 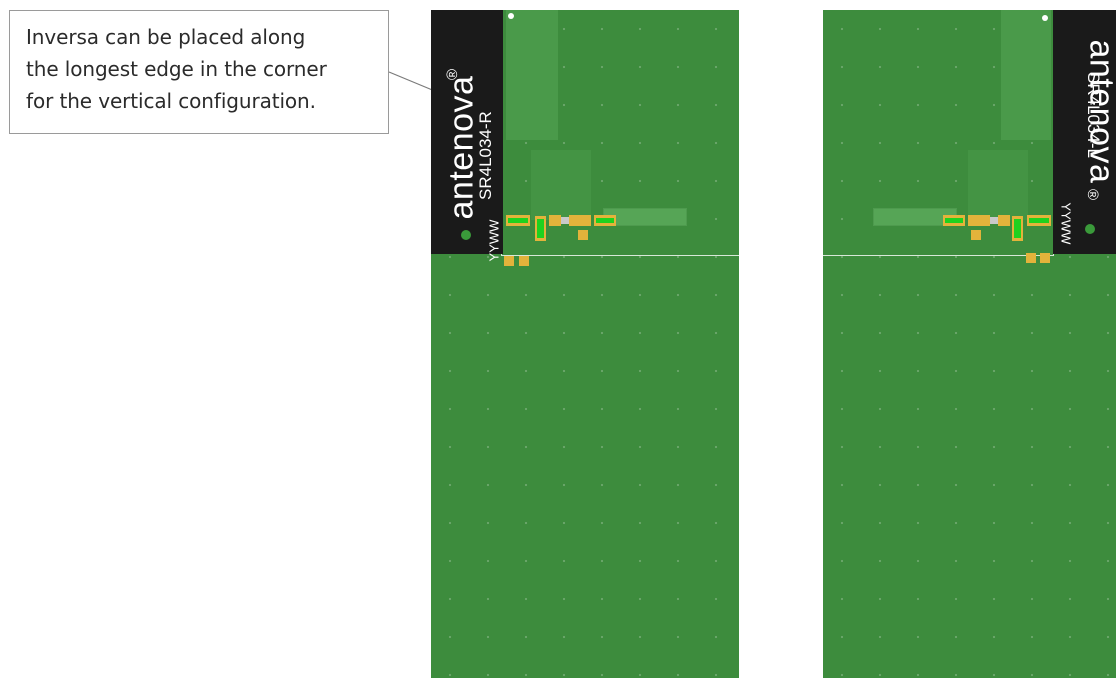 I want to click on callout-line-3: for the vertical configuration., so click(x=171, y=101).